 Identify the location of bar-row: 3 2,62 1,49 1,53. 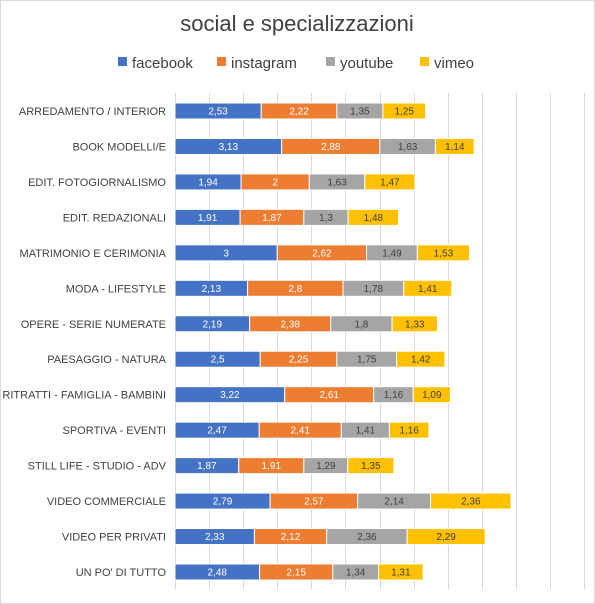
(322, 253).